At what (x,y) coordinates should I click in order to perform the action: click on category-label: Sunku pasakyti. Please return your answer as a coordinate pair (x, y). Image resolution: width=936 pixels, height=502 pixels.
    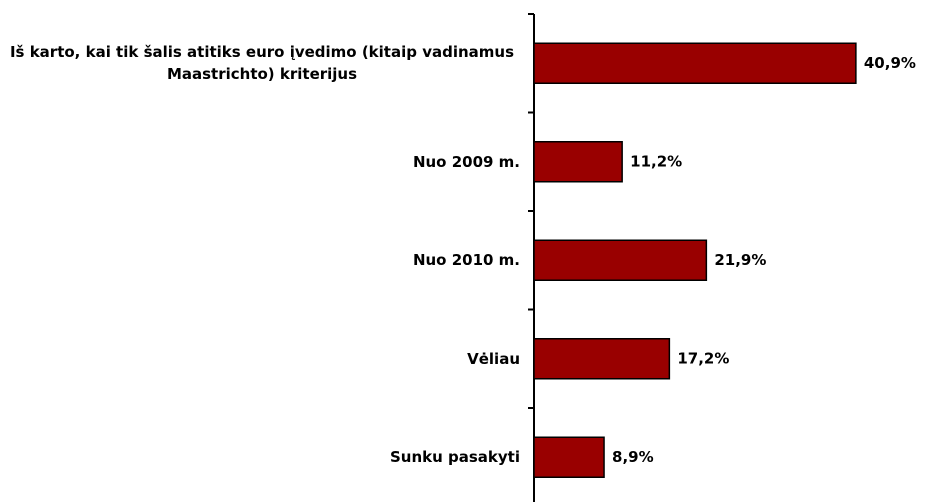
    Looking at the image, I should click on (262, 457).